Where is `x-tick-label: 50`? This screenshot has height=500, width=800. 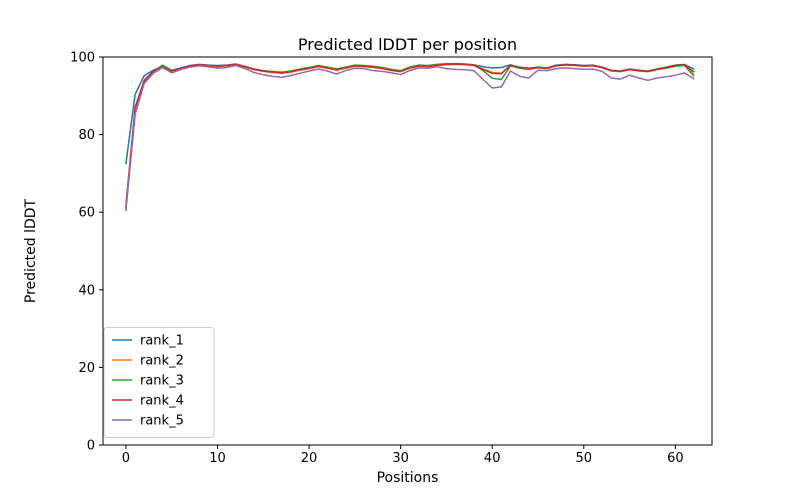 x-tick-label: 50 is located at coordinates (584, 458).